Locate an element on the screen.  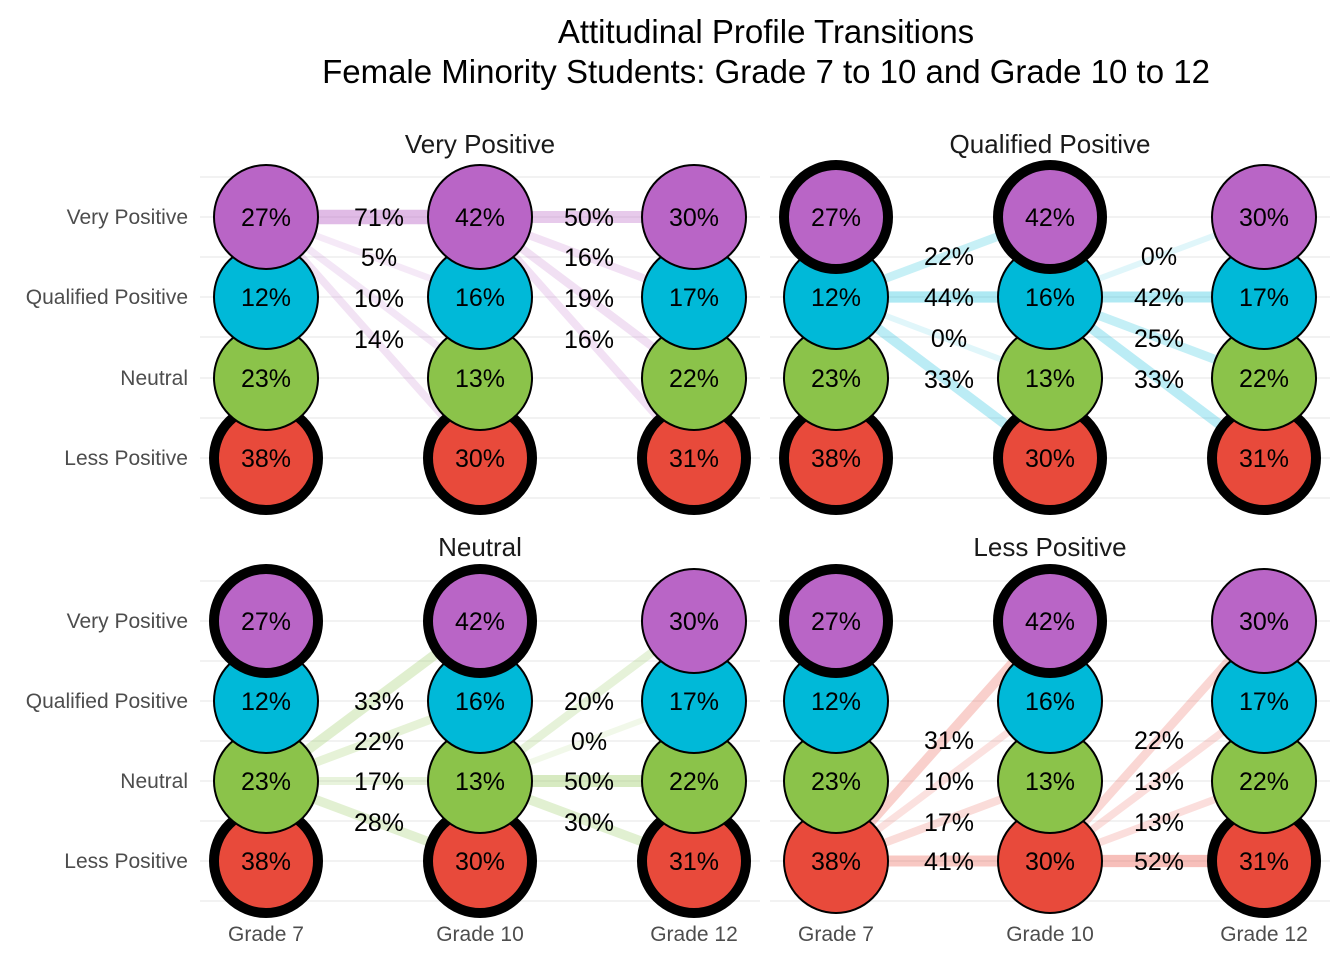
flow-band is located at coordinates (1157, 741).